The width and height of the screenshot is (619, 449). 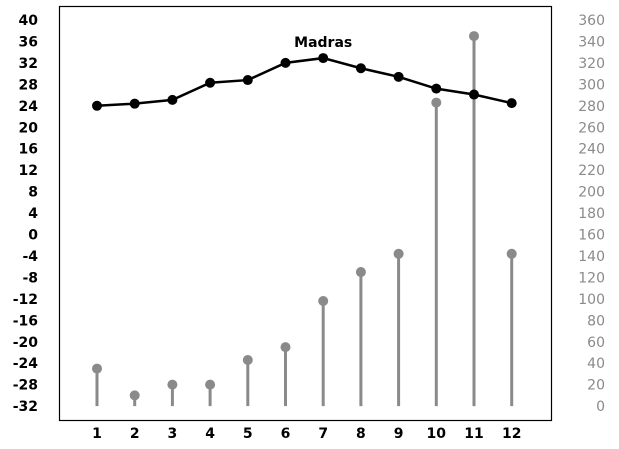 I want to click on right-tick-label: 80, so click(x=596, y=321).